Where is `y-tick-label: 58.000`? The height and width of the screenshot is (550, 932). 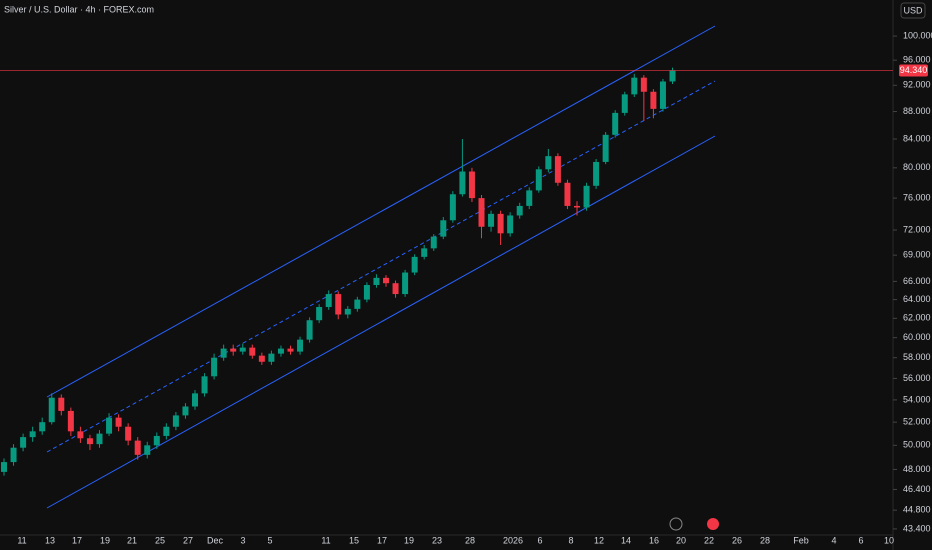
y-tick-label: 58.000 is located at coordinates (917, 357).